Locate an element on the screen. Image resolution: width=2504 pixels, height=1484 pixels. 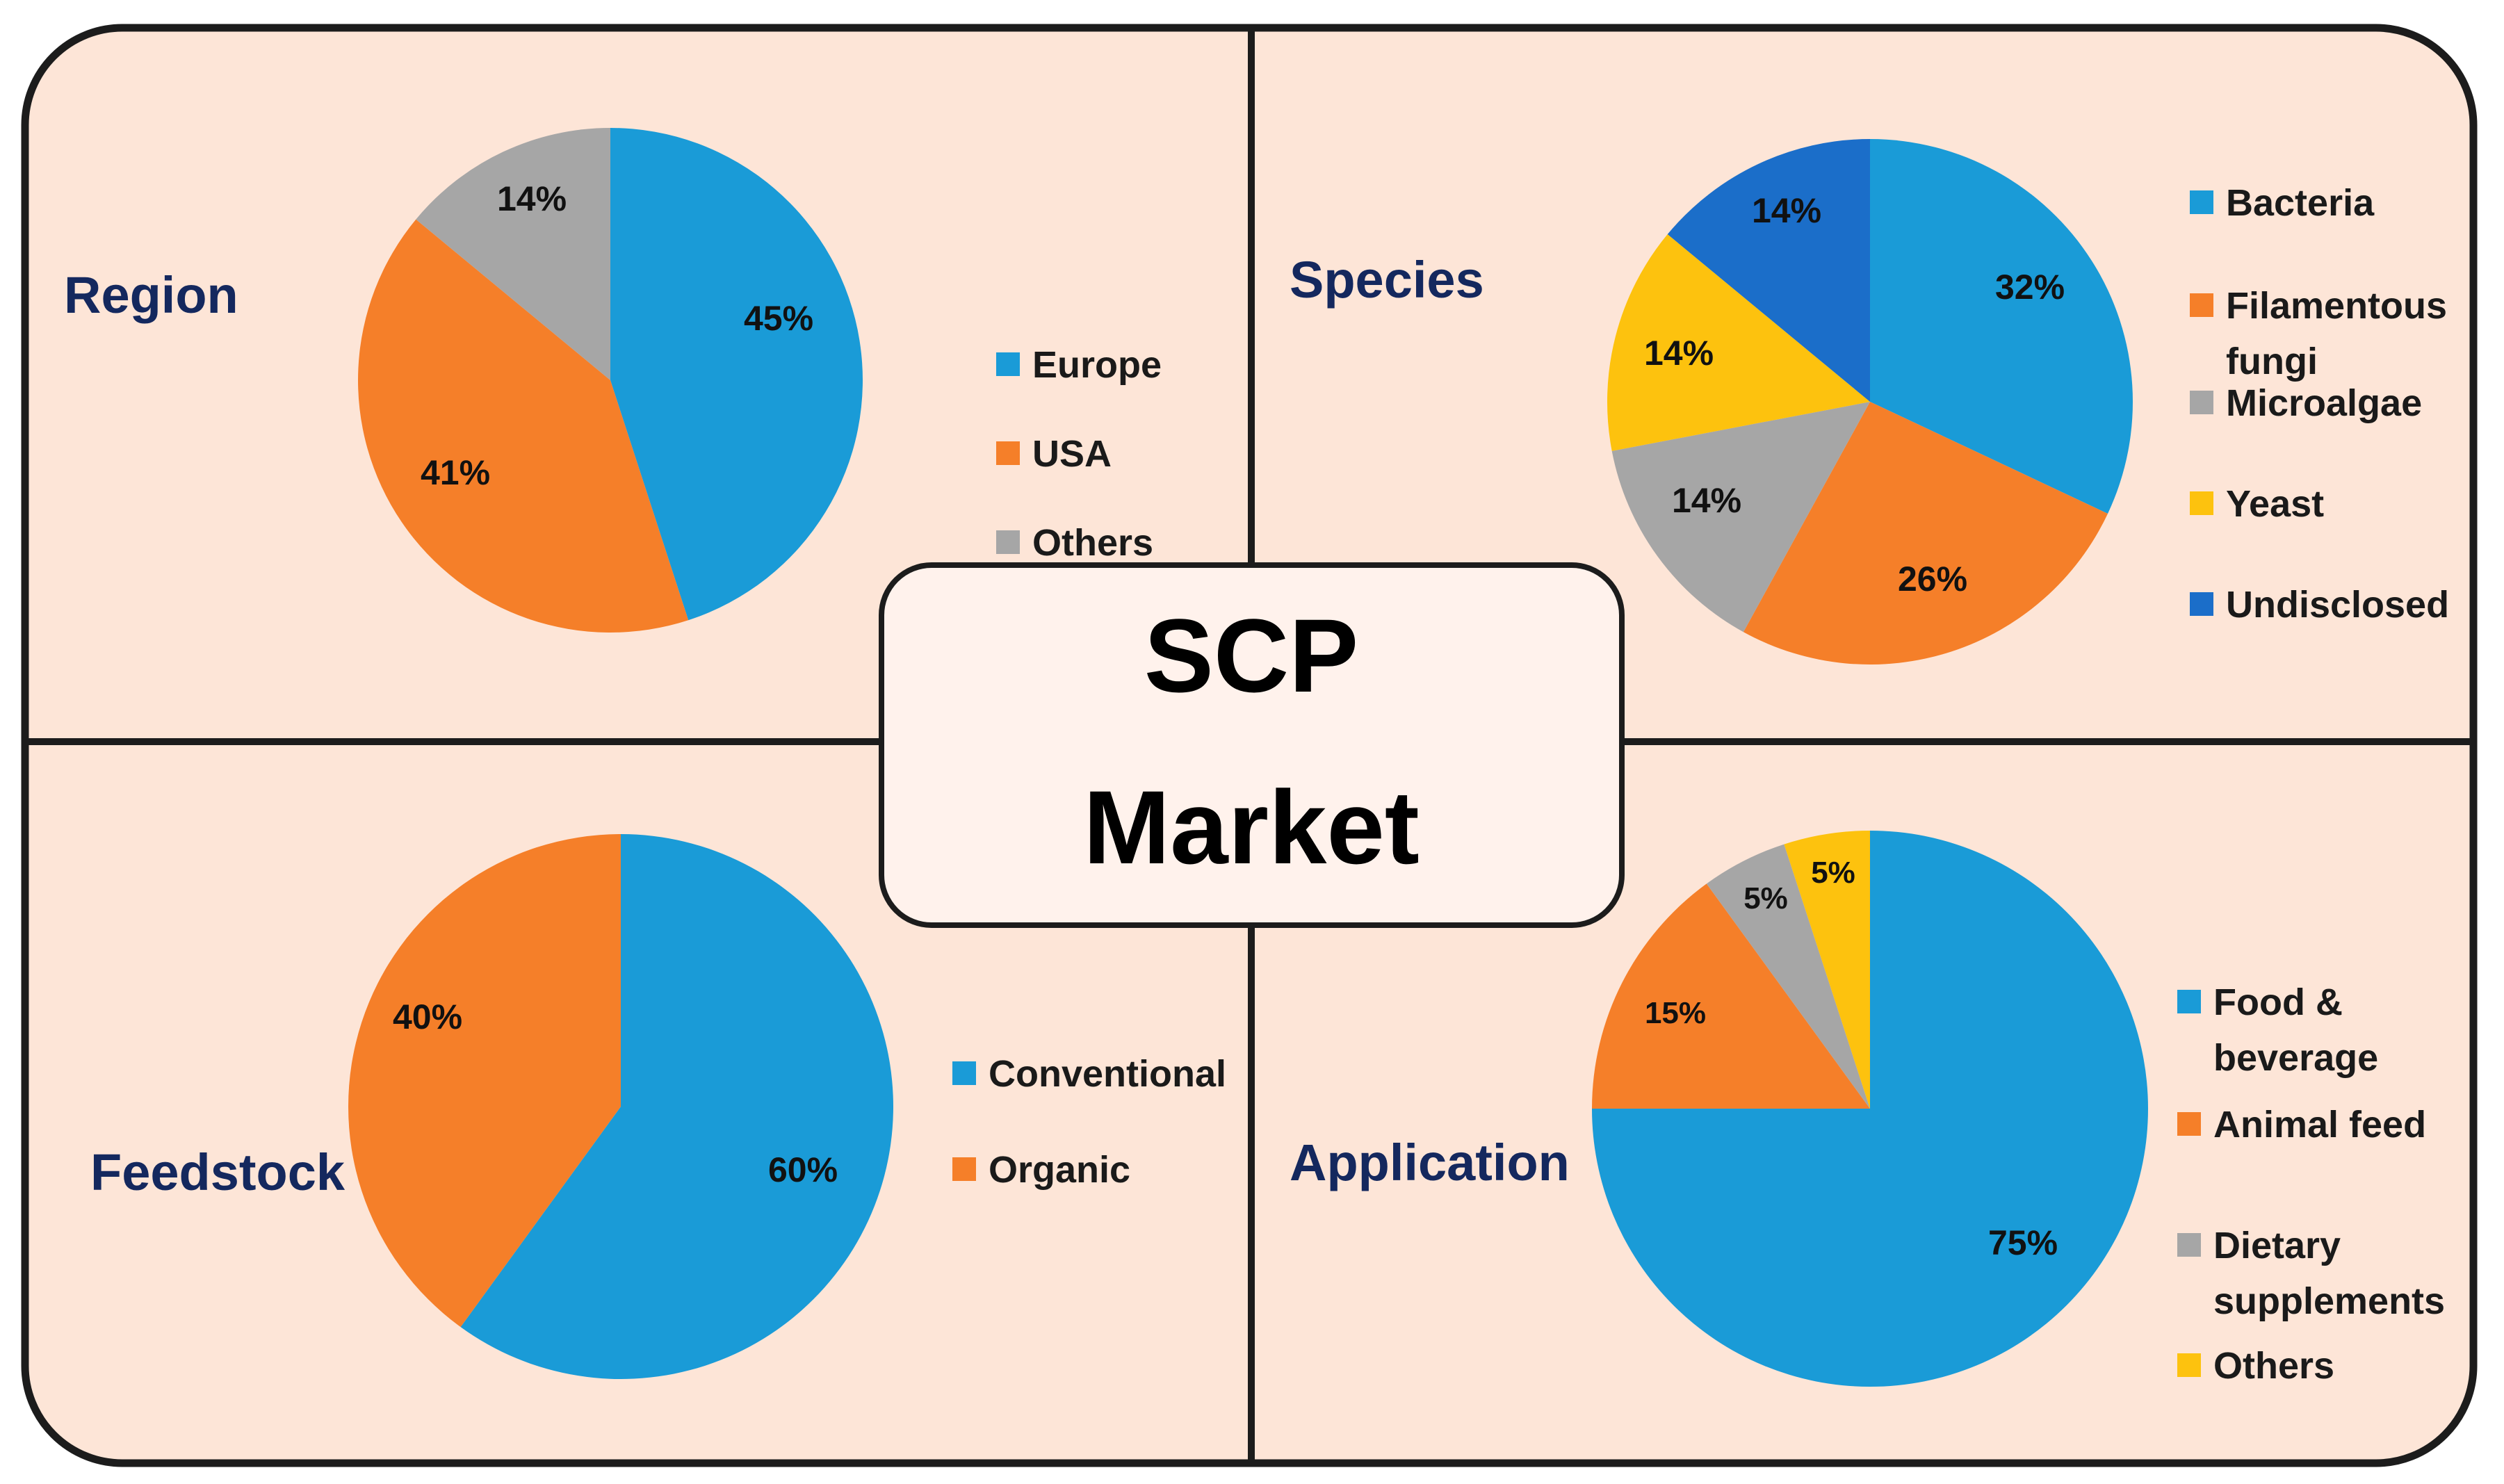
legend-label: Undisclosed is located at coordinates (2337, 605).